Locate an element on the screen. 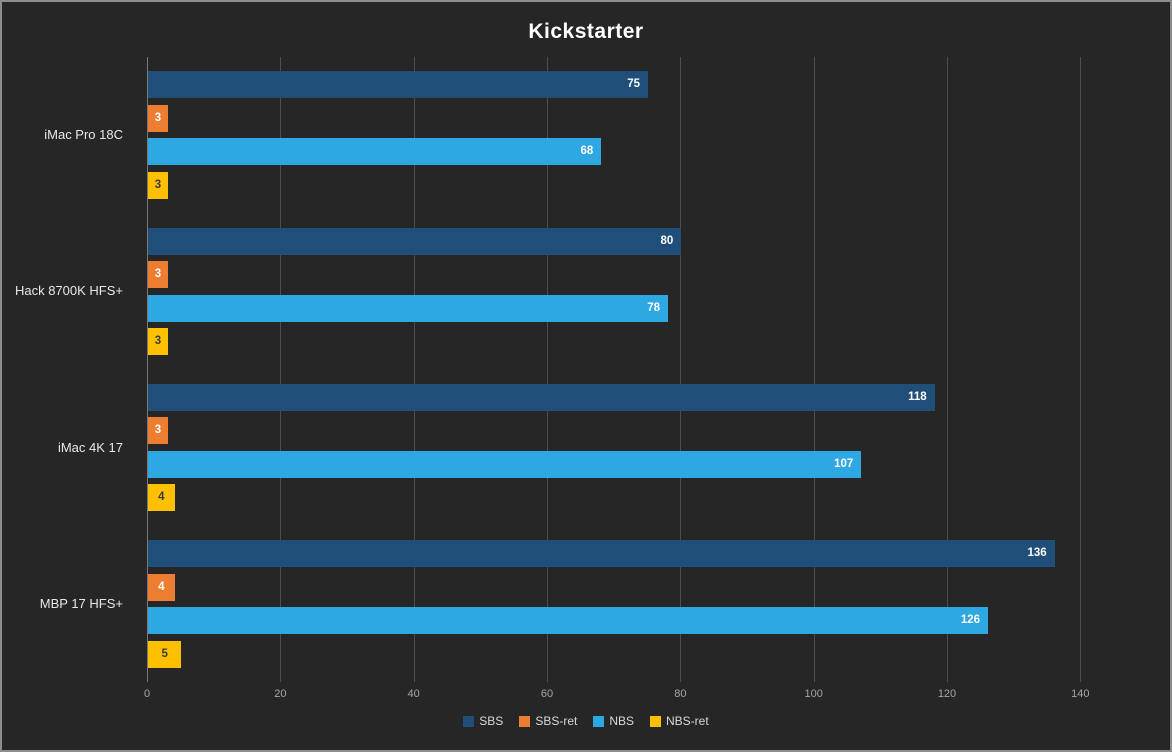  bar-value-label: 78 is located at coordinates (653, 307).